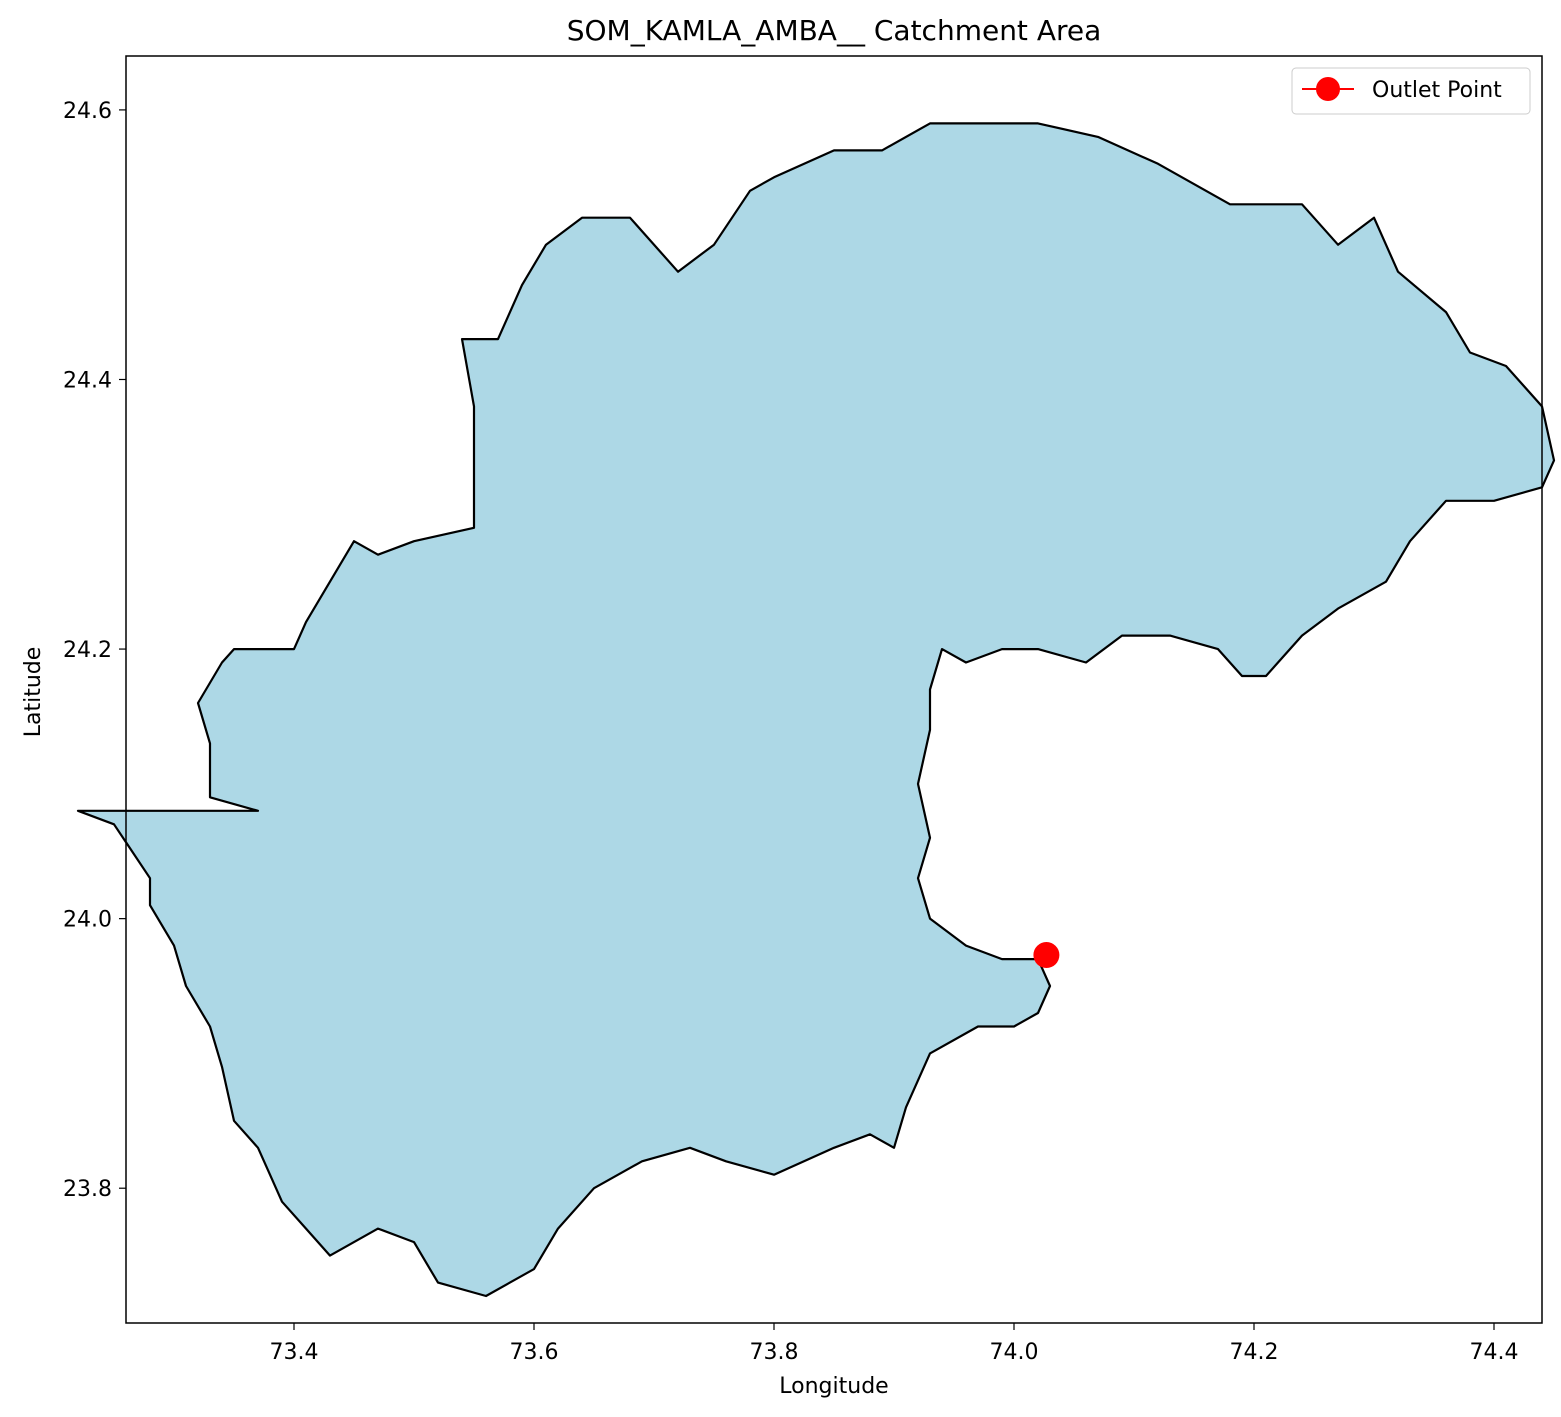  Describe the element at coordinates (87, 111) in the screenshot. I see `y-tick-label: 24.6` at that location.